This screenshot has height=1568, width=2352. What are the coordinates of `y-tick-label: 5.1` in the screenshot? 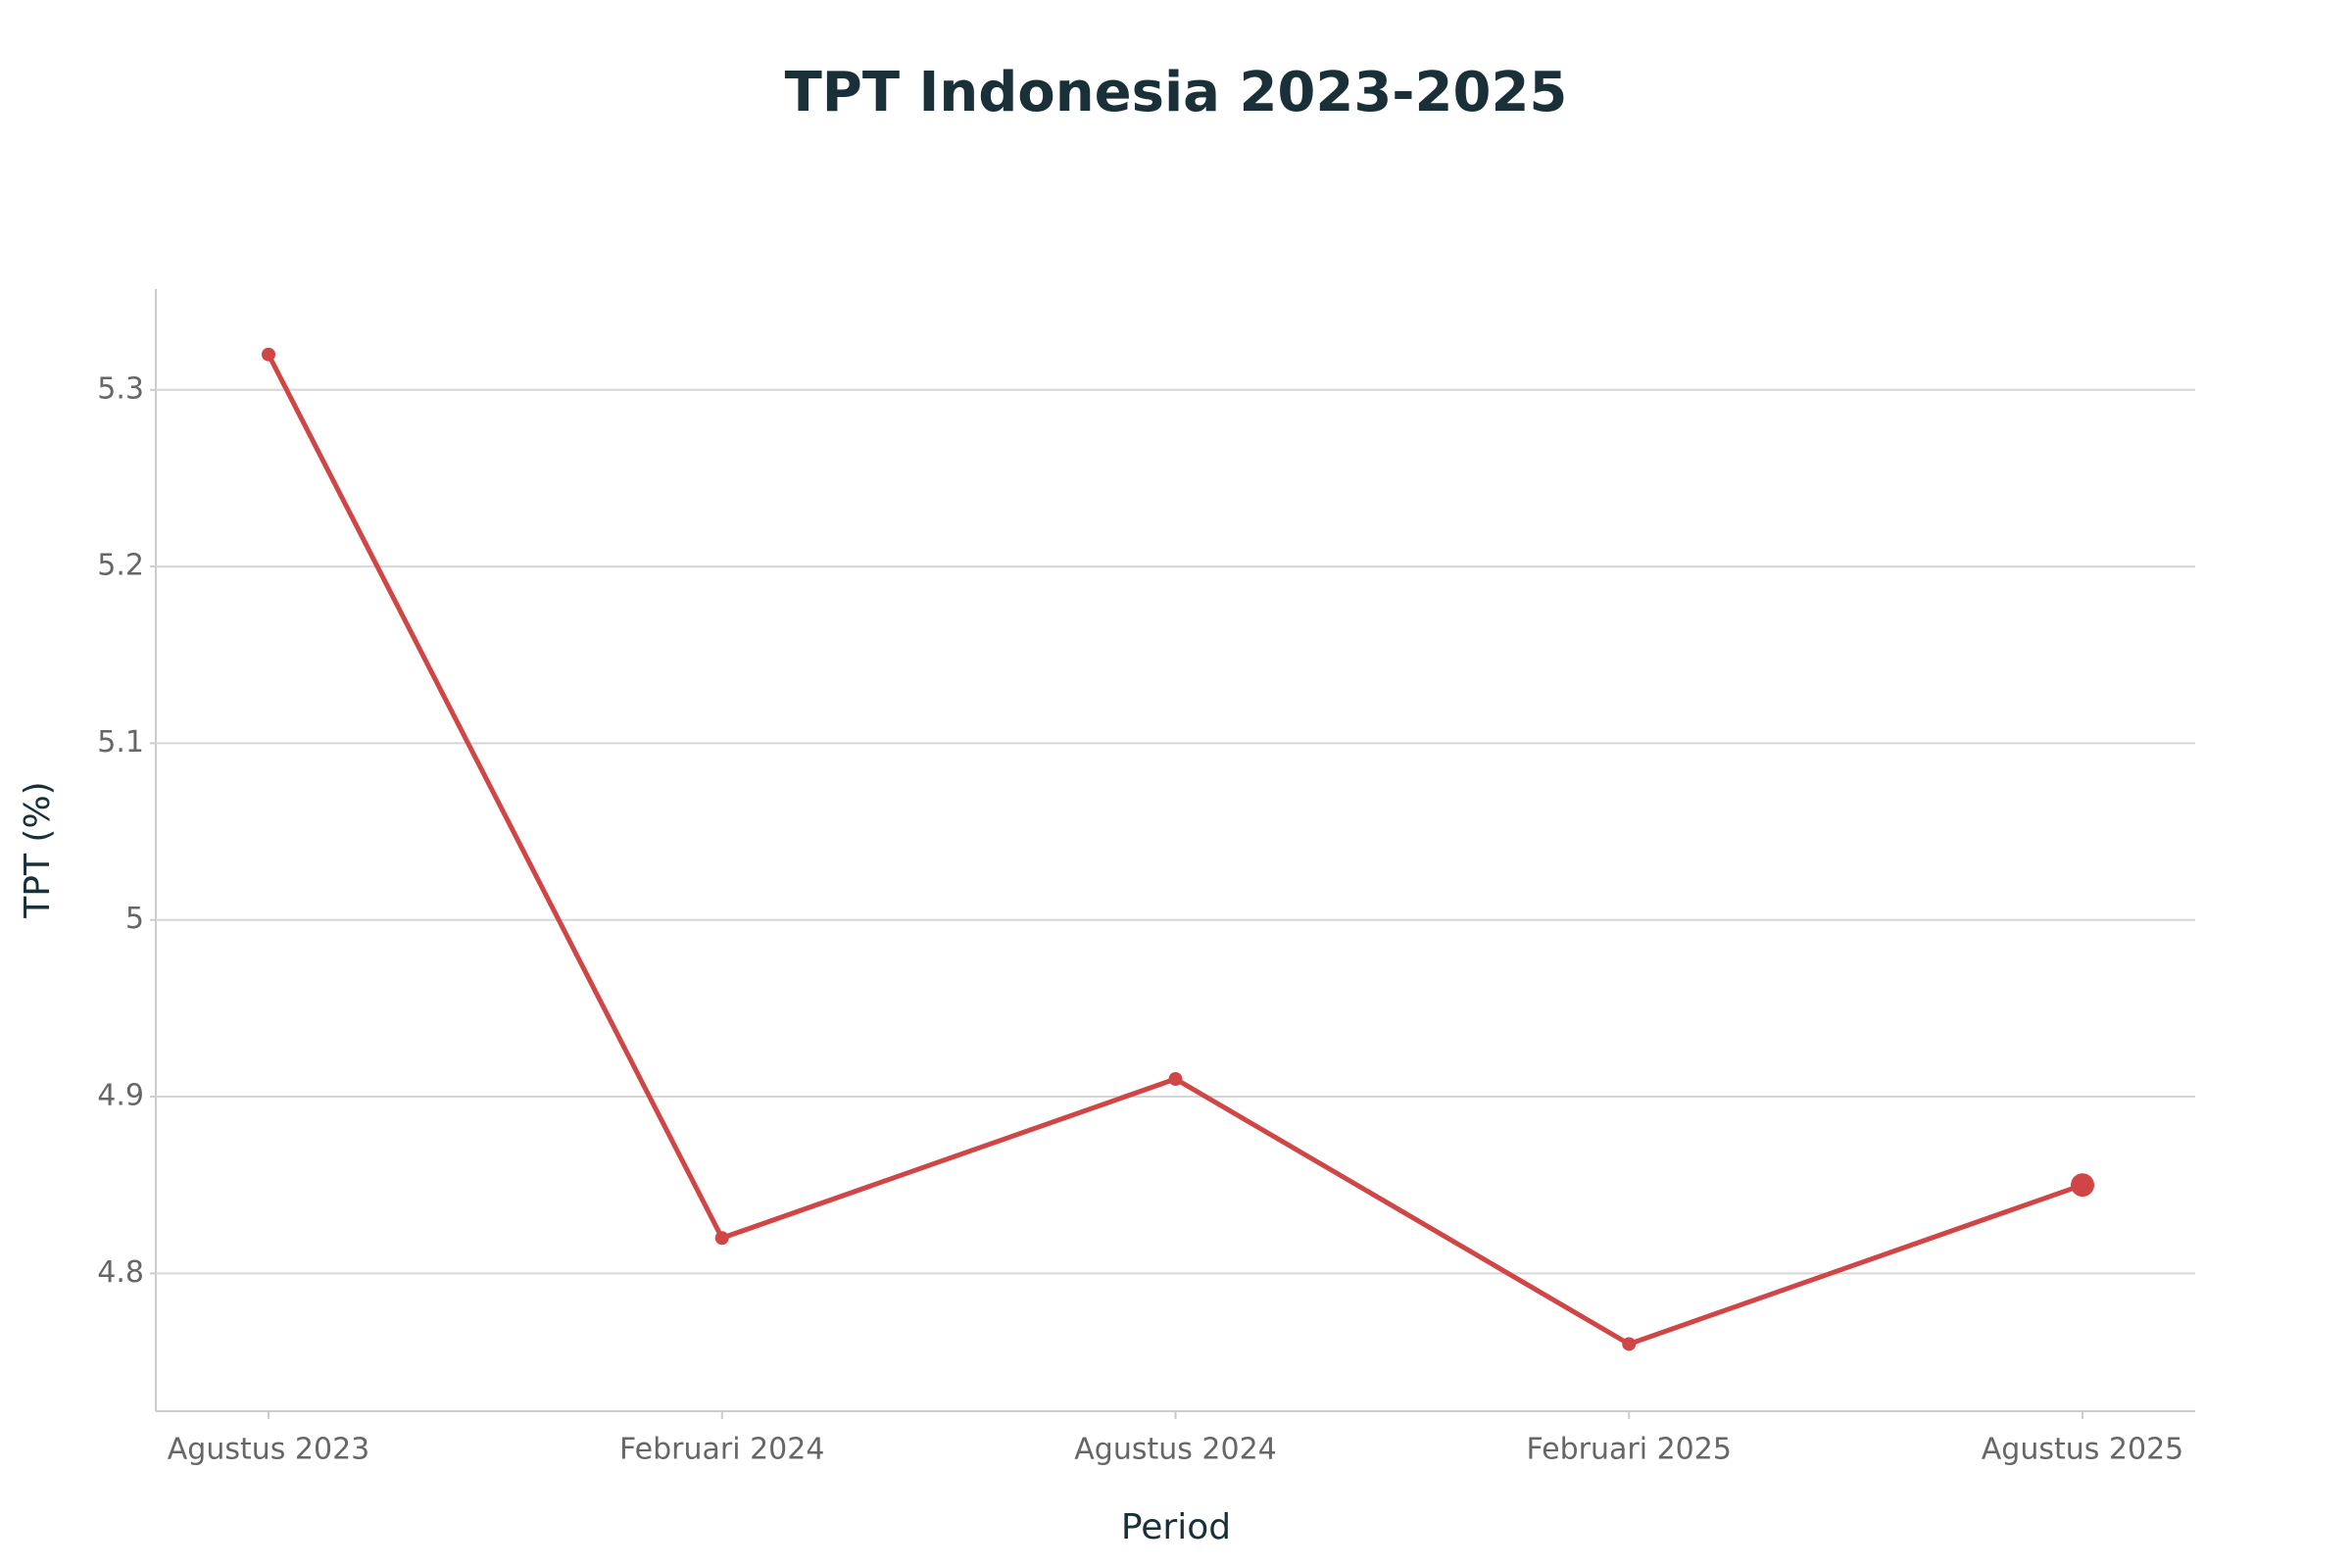 It's located at (120, 742).